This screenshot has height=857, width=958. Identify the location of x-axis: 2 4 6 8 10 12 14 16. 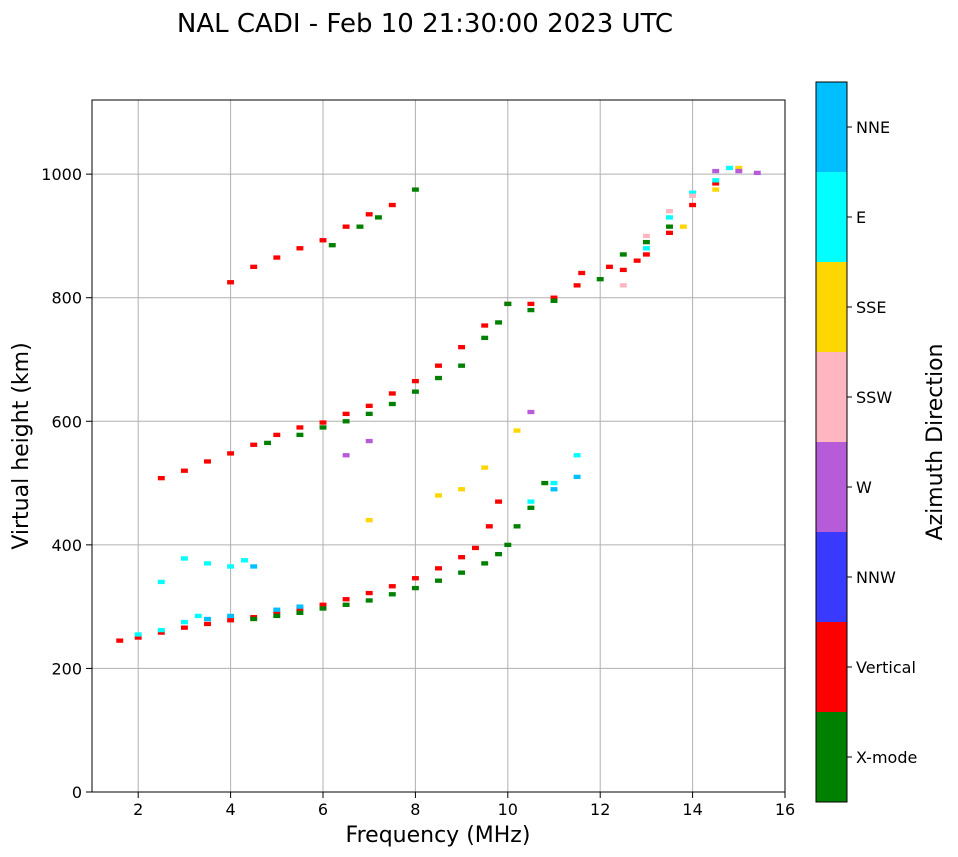
(464, 805).